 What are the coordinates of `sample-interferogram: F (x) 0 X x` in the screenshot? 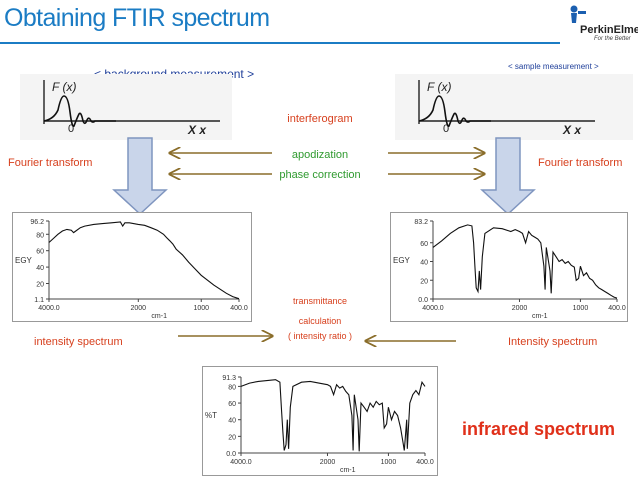 It's located at (514, 107).